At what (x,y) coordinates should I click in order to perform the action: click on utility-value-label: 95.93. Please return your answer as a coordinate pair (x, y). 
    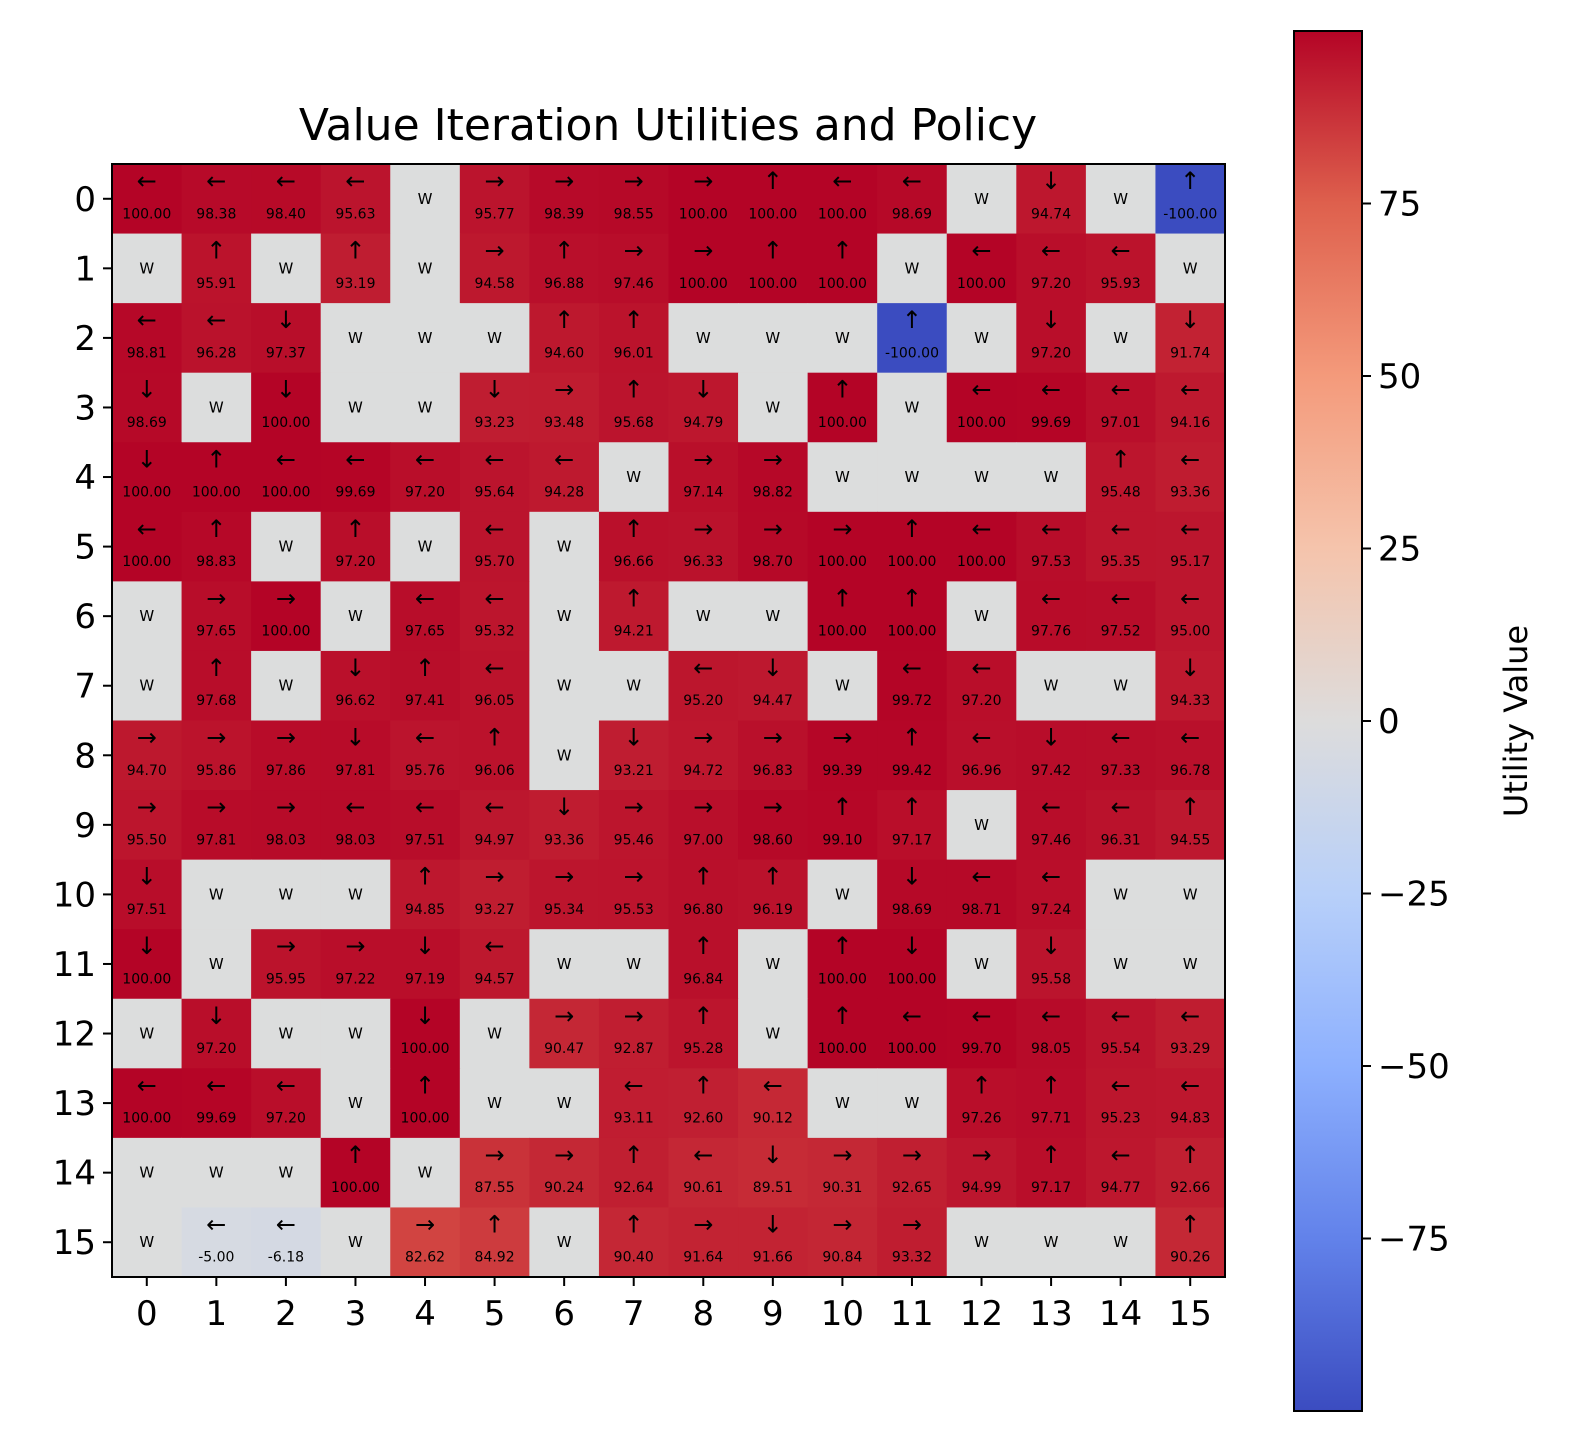
    Looking at the image, I should click on (1121, 284).